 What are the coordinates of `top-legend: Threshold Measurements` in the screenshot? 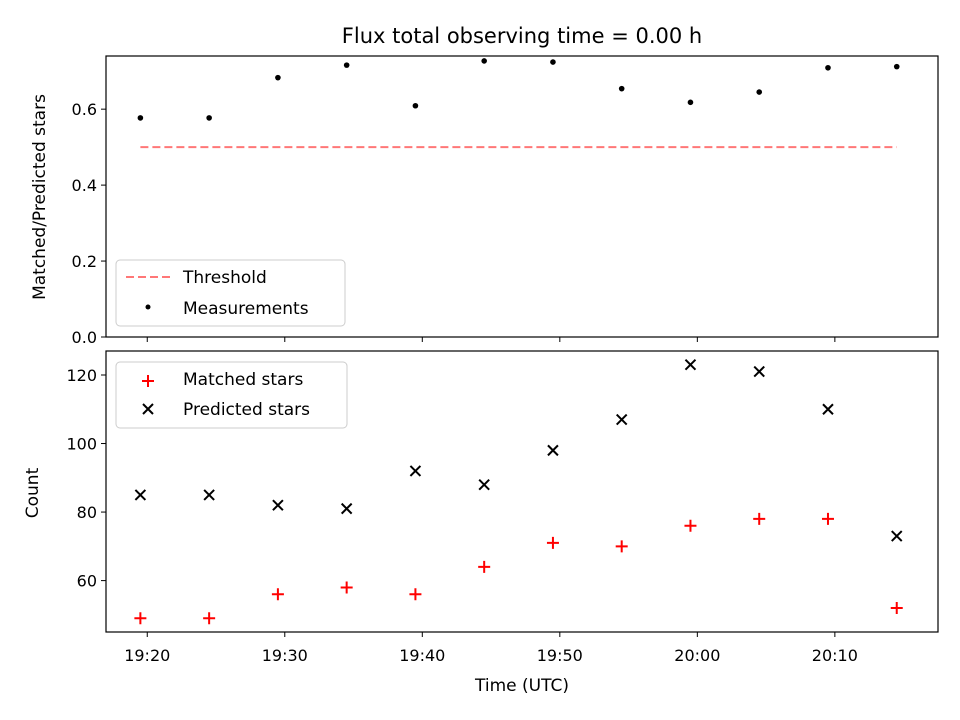 It's located at (230, 293).